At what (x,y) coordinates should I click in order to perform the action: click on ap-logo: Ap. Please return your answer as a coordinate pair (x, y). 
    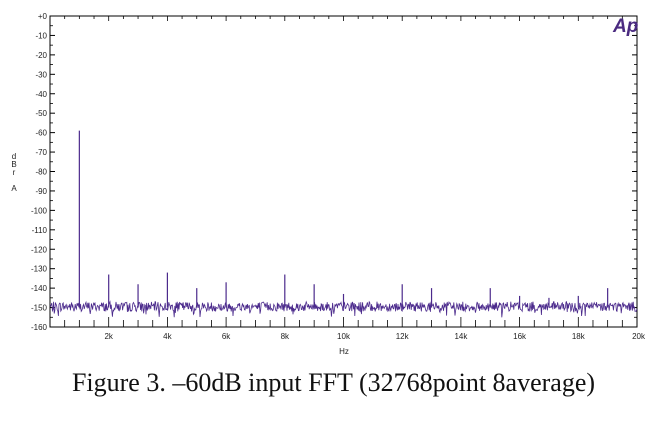
    Looking at the image, I should click on (625, 26).